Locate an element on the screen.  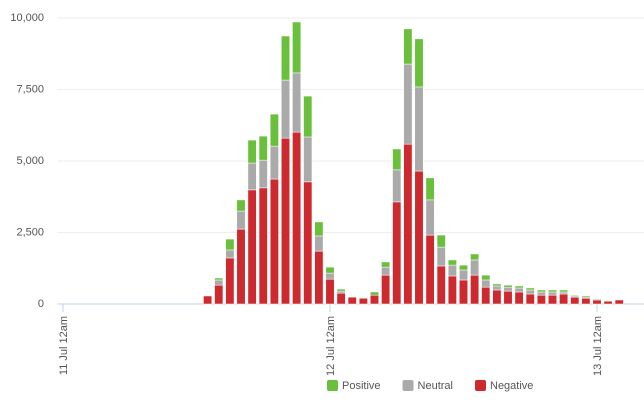
x-tick-label: 11 Jul 12am is located at coordinates (64, 345).